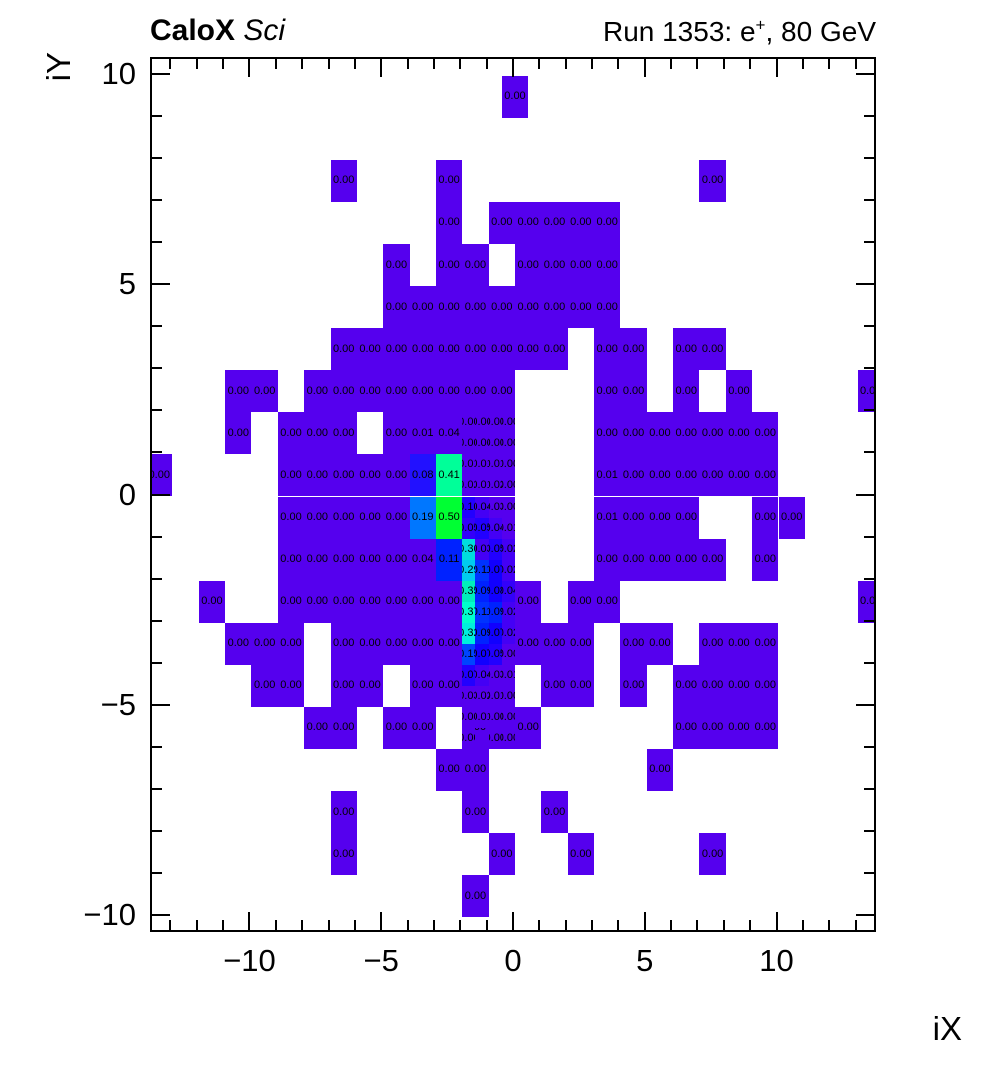 The width and height of the screenshot is (996, 1072). What do you see at coordinates (469, 633) in the screenshot?
I see `heatmap-cell: 0.32` at bounding box center [469, 633].